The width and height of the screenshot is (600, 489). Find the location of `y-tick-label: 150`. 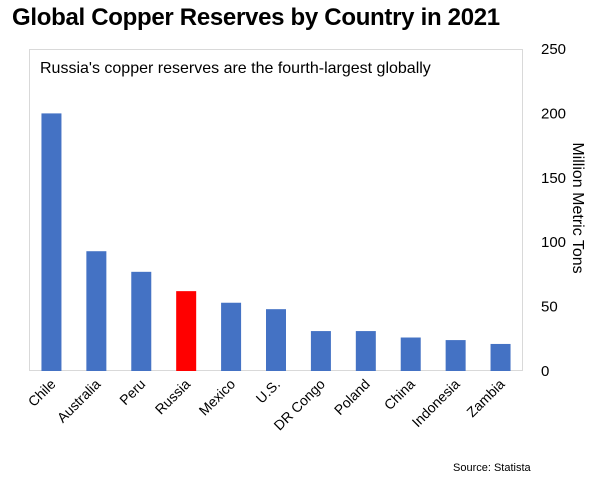

y-tick-label: 150 is located at coordinates (553, 178).